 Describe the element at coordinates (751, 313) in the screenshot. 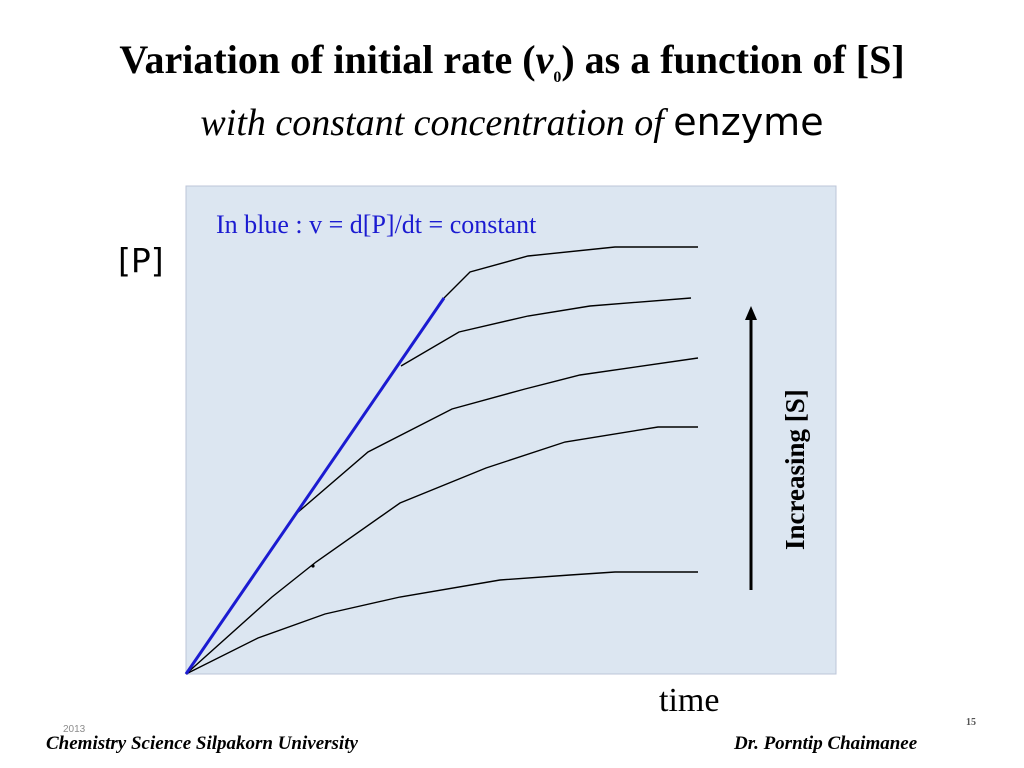

I see `increasing-s-arrowhead` at that location.